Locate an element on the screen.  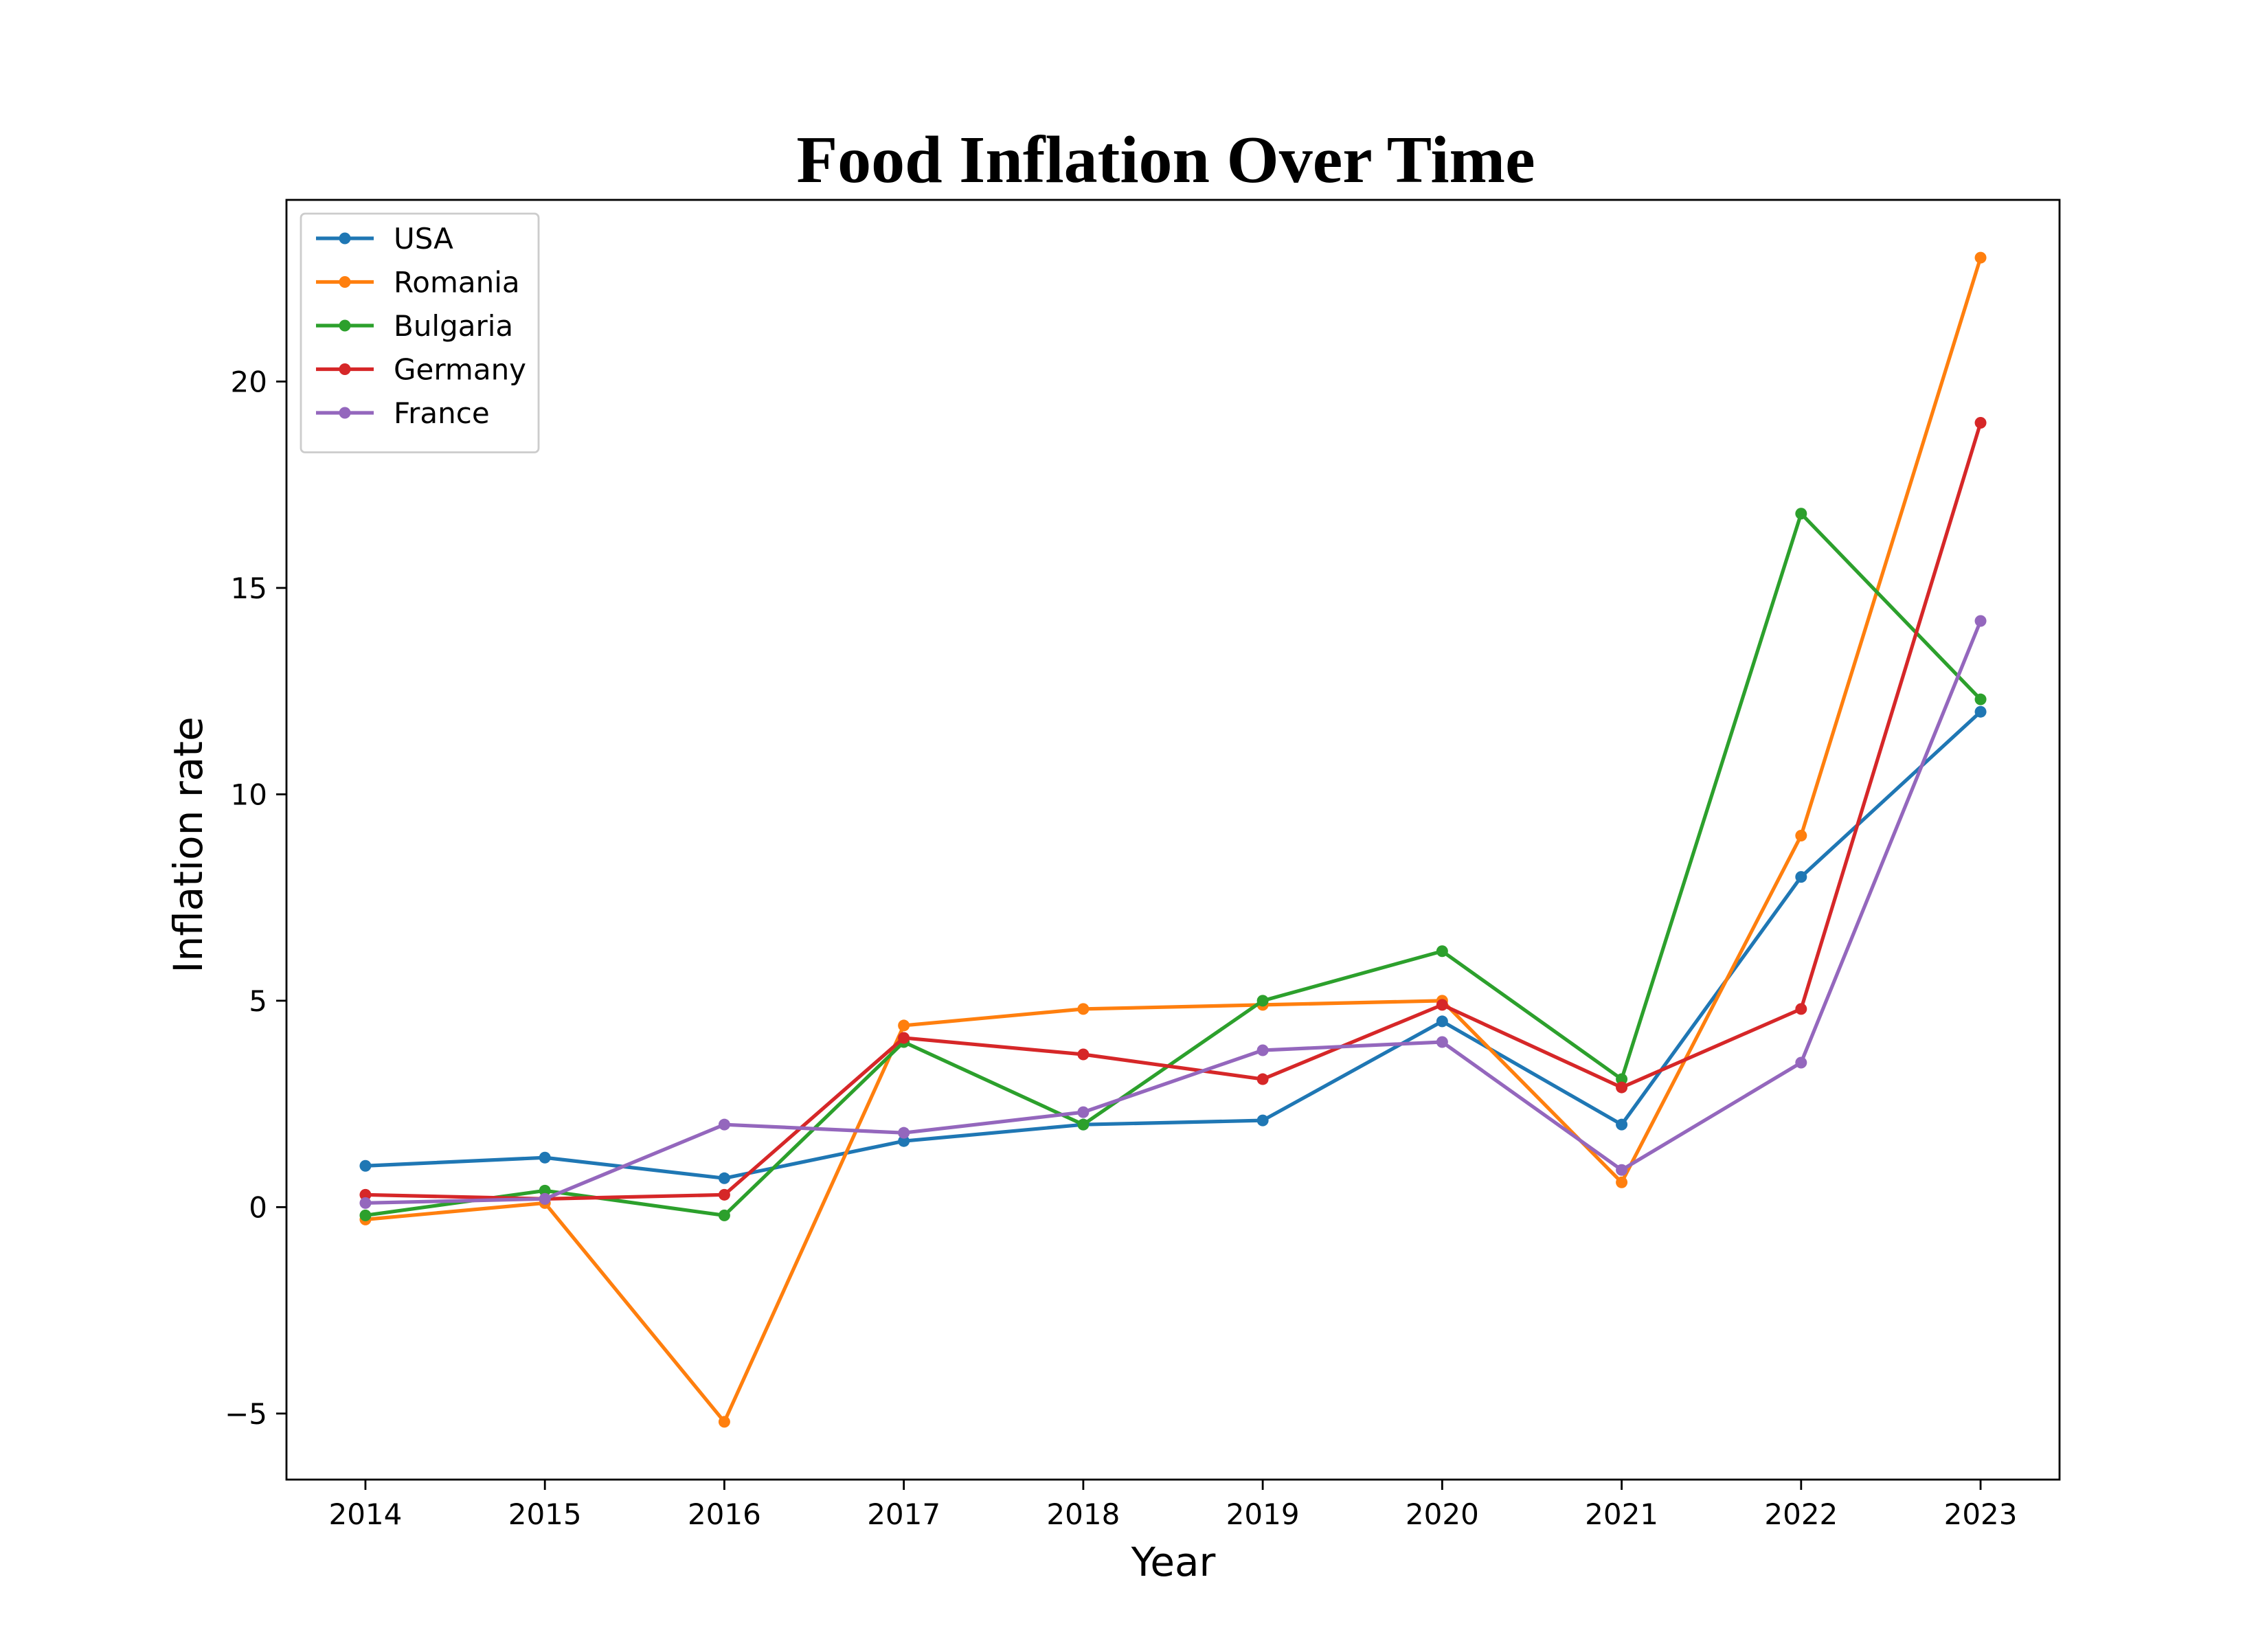
data-point-usa-2023 is located at coordinates (1981, 711).